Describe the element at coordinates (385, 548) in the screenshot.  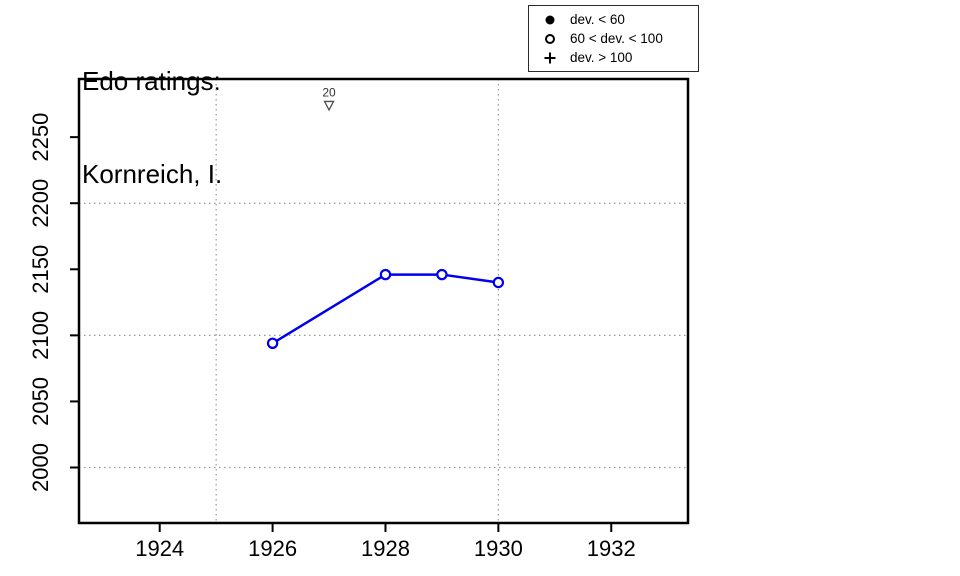
I see `x-axis-tick-label: 1928` at that location.